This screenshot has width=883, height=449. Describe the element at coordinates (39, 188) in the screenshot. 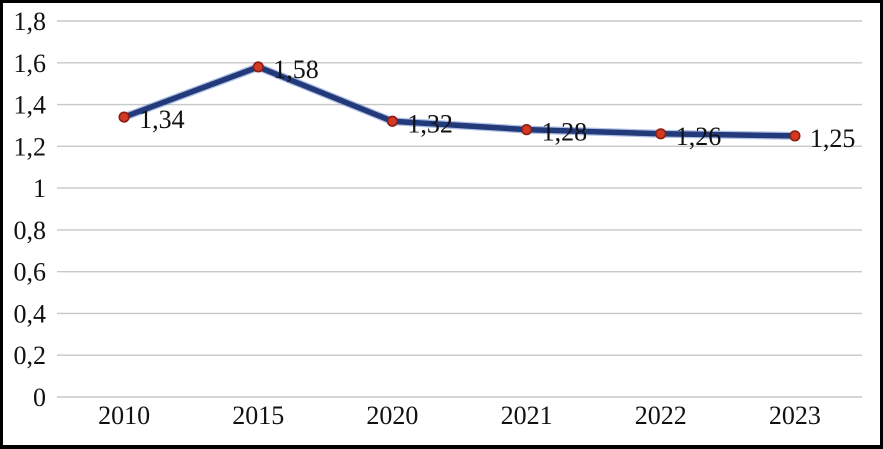

I see `y-tick-label: 1` at that location.